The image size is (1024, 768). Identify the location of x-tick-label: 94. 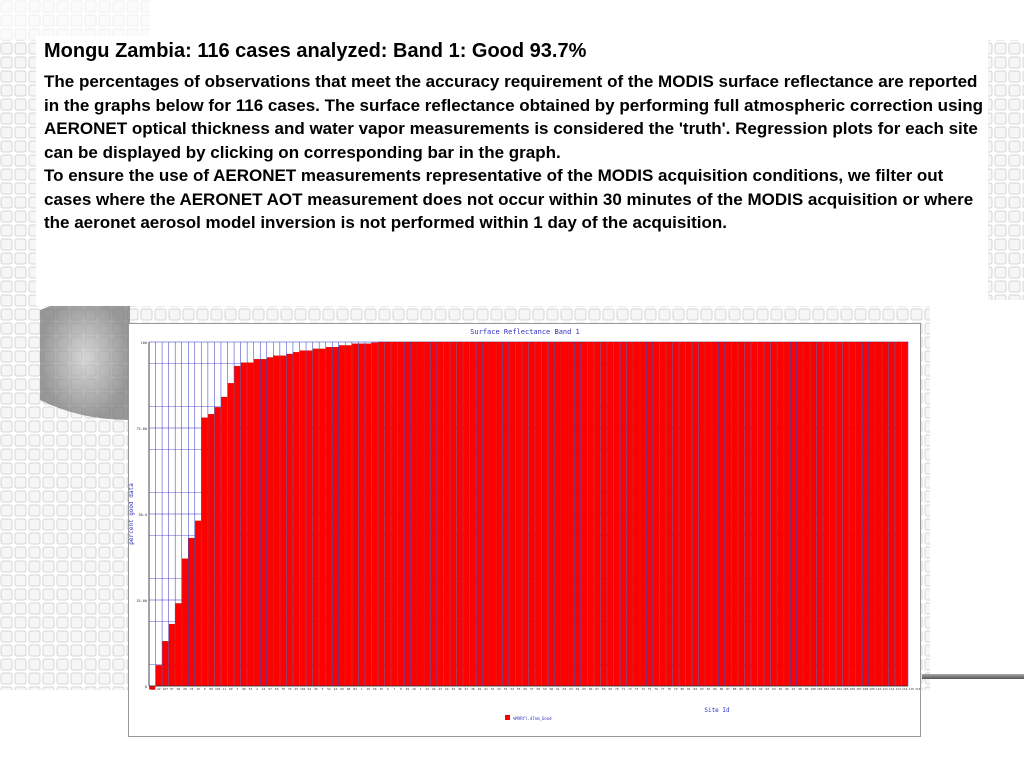
(774, 689).